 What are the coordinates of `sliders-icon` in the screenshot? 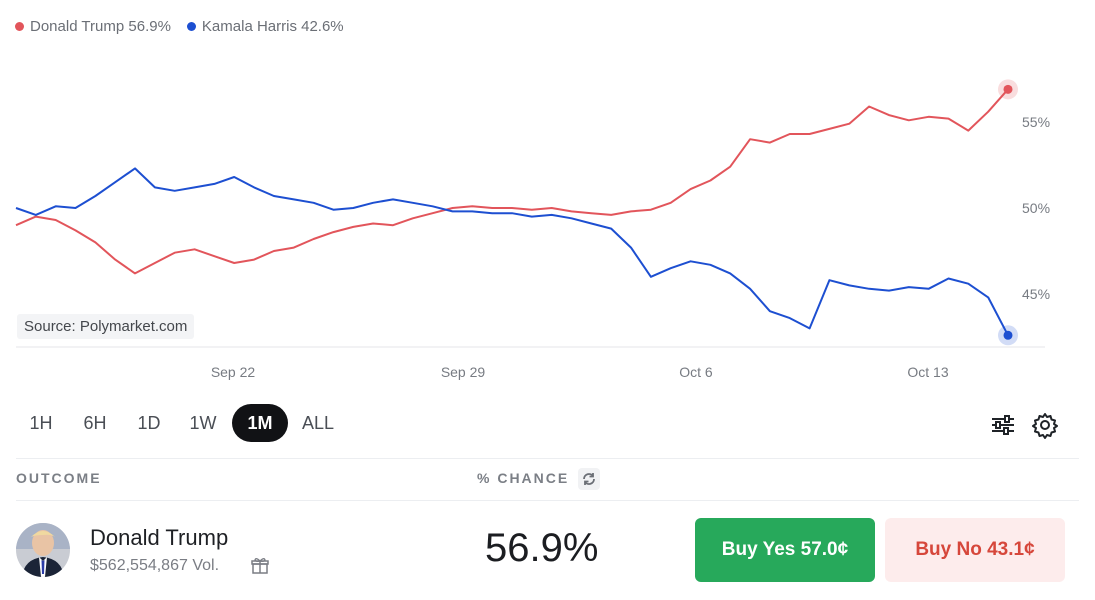 It's located at (1003, 425).